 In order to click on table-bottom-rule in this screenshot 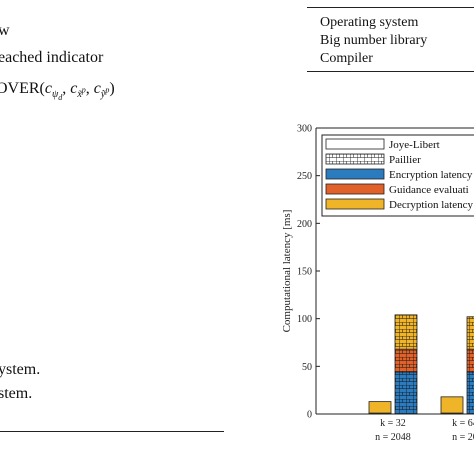, I will do `click(390, 71)`.